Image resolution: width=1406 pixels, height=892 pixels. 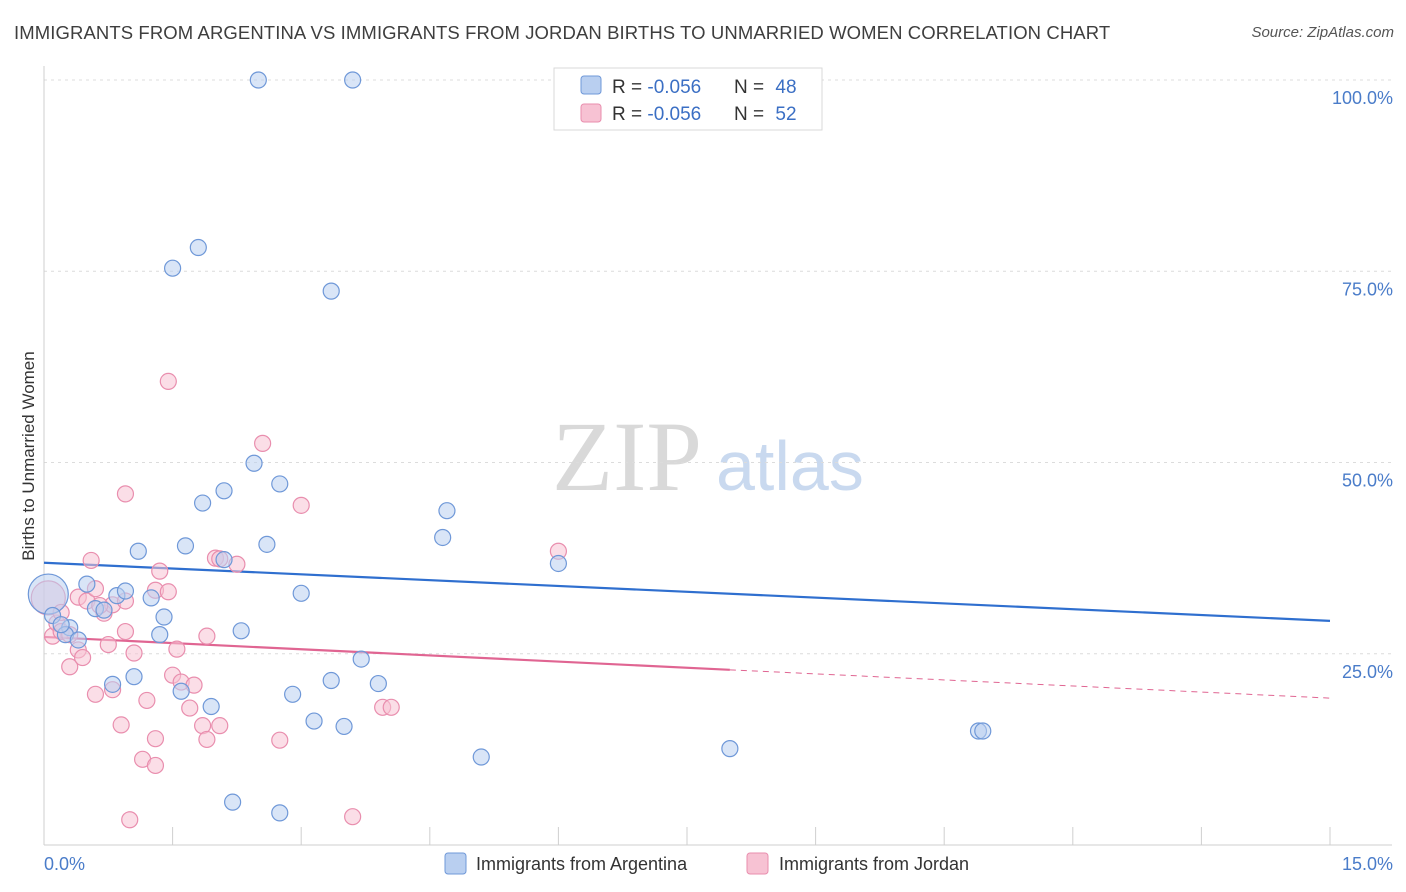 What do you see at coordinates (790, 466) in the screenshot?
I see `watermark-atlas: atlas` at bounding box center [790, 466].